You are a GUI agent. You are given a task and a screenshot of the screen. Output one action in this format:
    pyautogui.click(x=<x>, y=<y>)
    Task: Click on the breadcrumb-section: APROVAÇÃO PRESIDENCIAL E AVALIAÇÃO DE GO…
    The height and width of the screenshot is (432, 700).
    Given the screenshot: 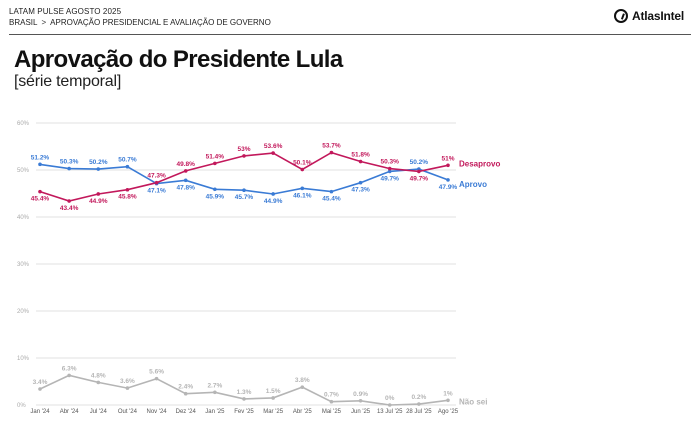 What is the action you would take?
    pyautogui.click(x=160, y=22)
    